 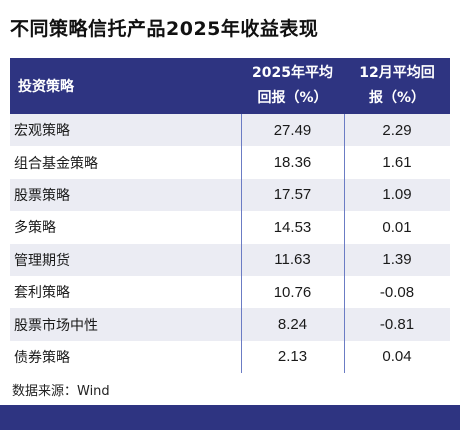 I want to click on table-row: 多策略 14.53 0.01, so click(x=230, y=227).